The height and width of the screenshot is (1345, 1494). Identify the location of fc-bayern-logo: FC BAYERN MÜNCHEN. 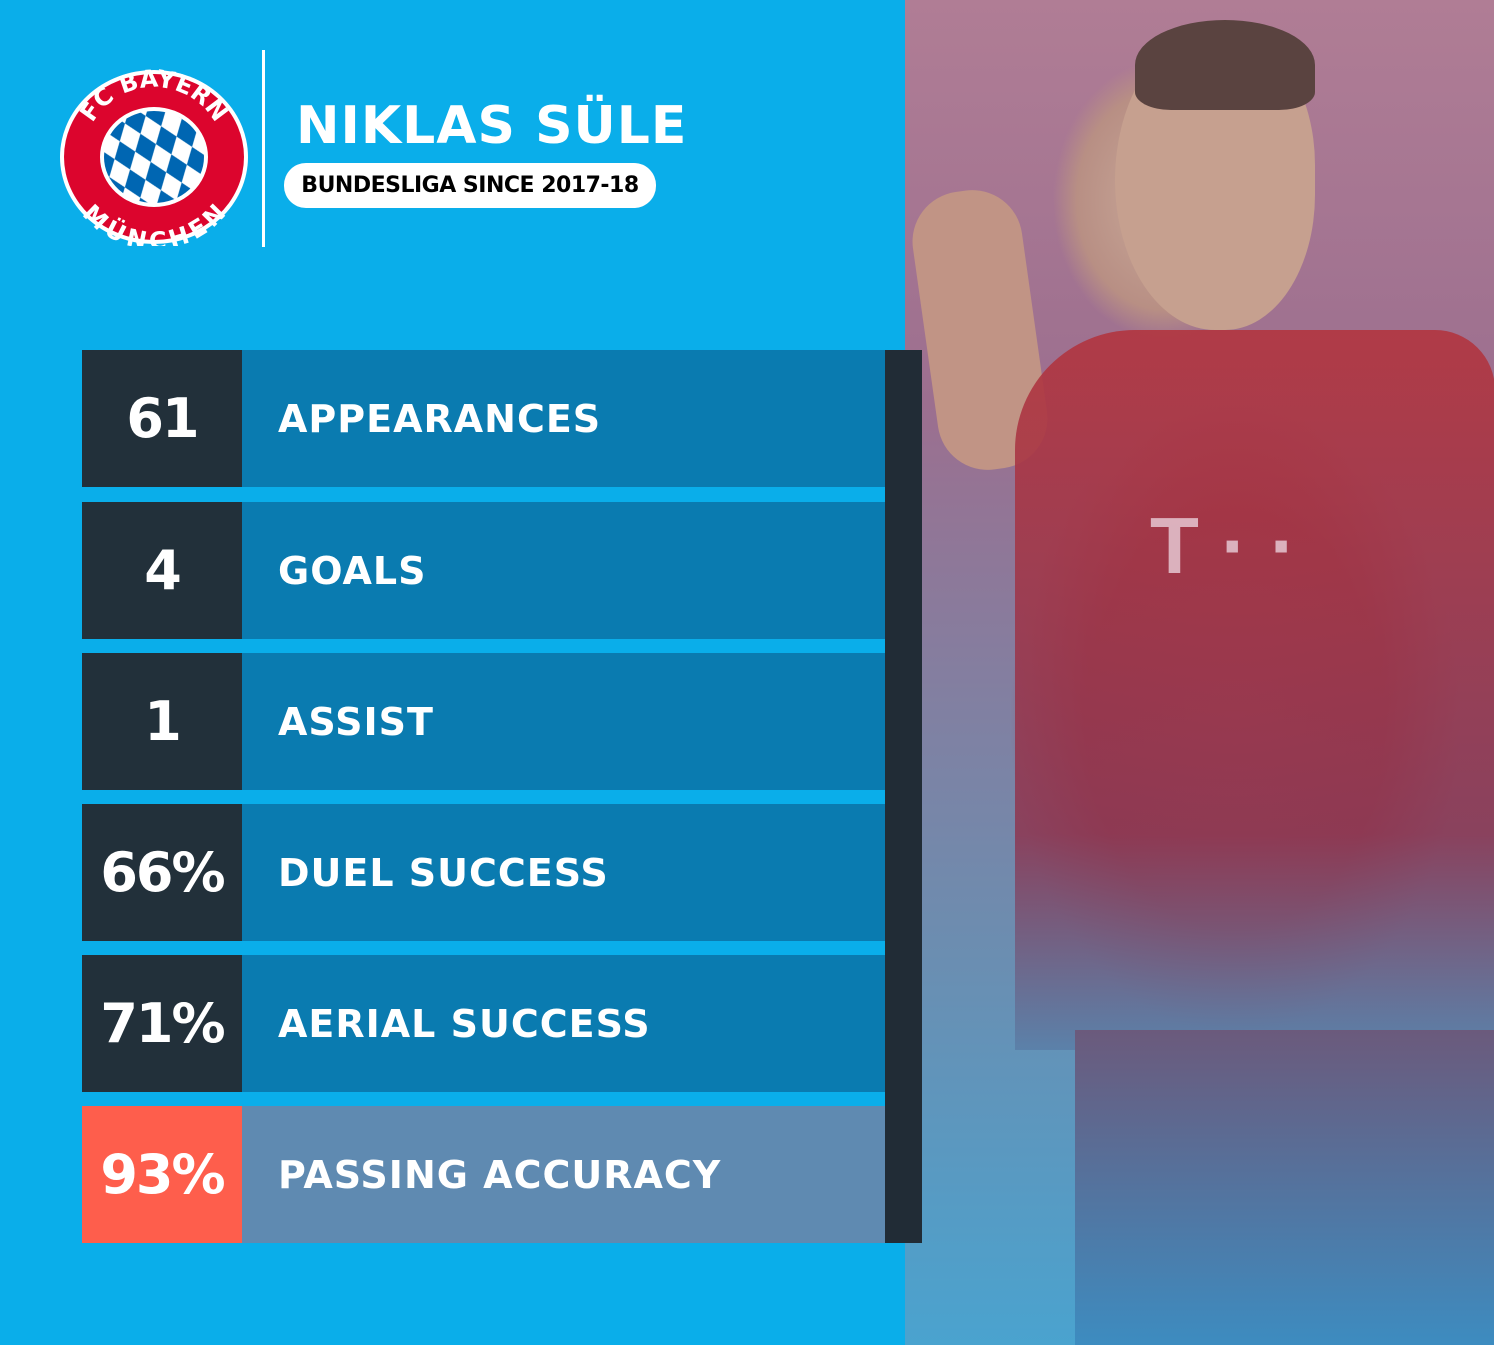
(154, 157).